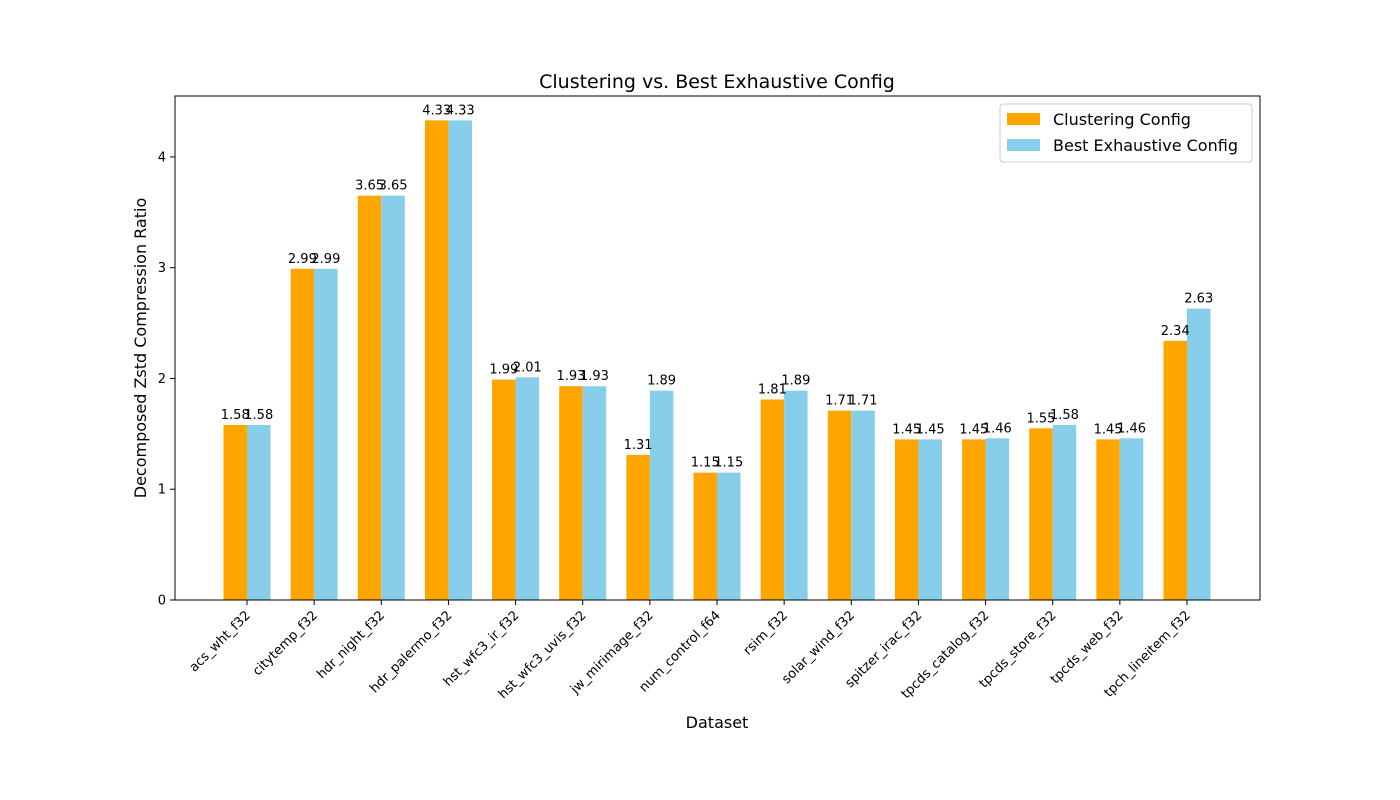 This screenshot has height=800, width=1400. What do you see at coordinates (638, 445) in the screenshot?
I see `data-label-clustering-jw_mirimage_f32: 1.31` at bounding box center [638, 445].